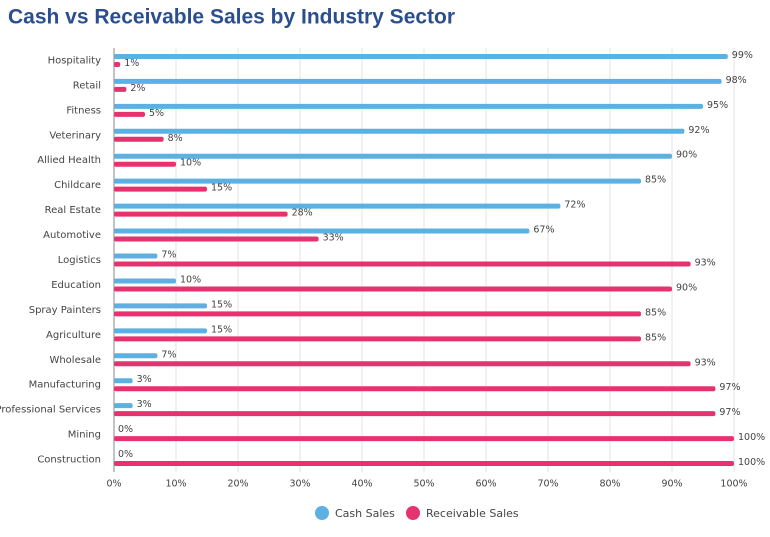  Describe the element at coordinates (50, 410) in the screenshot. I see `y-tick-label: Professional Services` at that location.